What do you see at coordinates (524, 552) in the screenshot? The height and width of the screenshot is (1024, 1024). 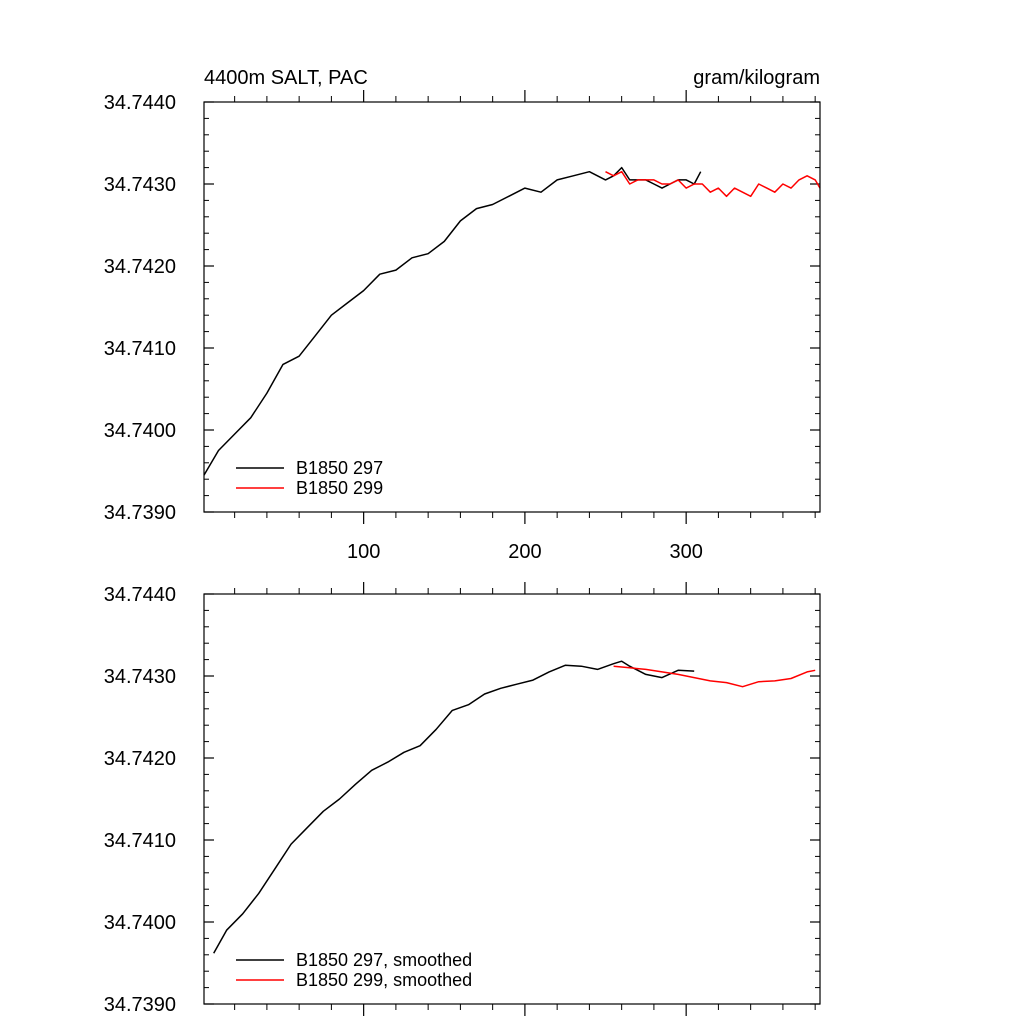 I see `top-xtick-label: 200` at bounding box center [524, 552].